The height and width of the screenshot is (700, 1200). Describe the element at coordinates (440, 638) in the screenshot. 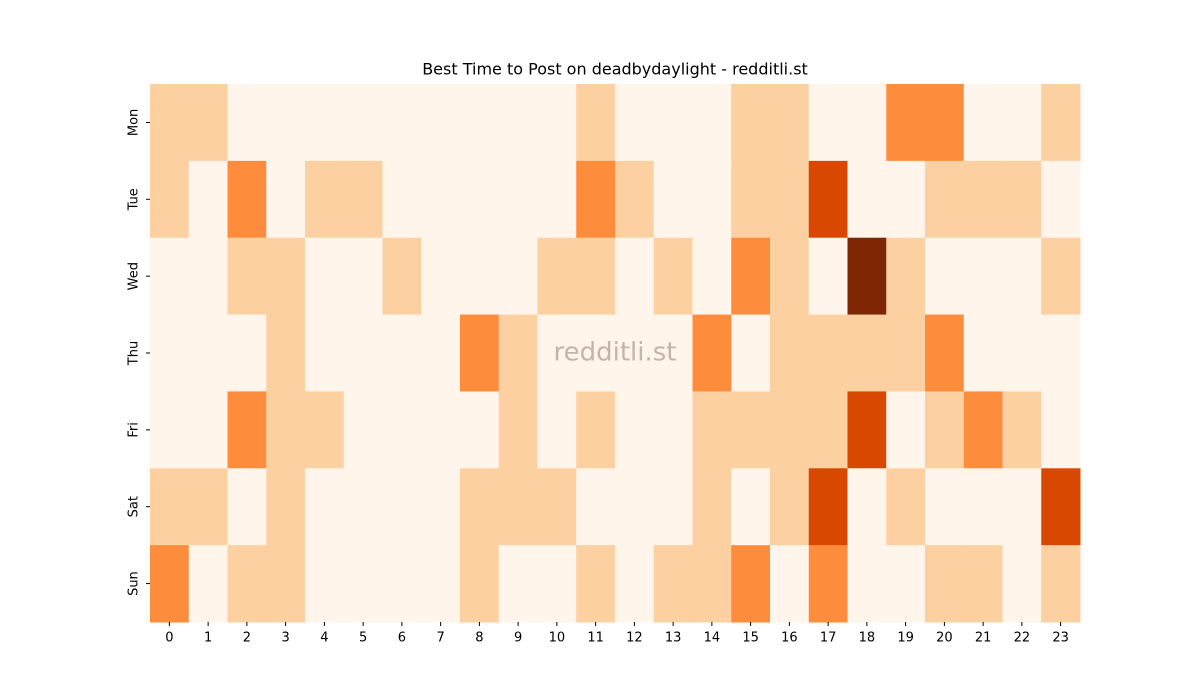

I see `x-tick-label: 7` at that location.